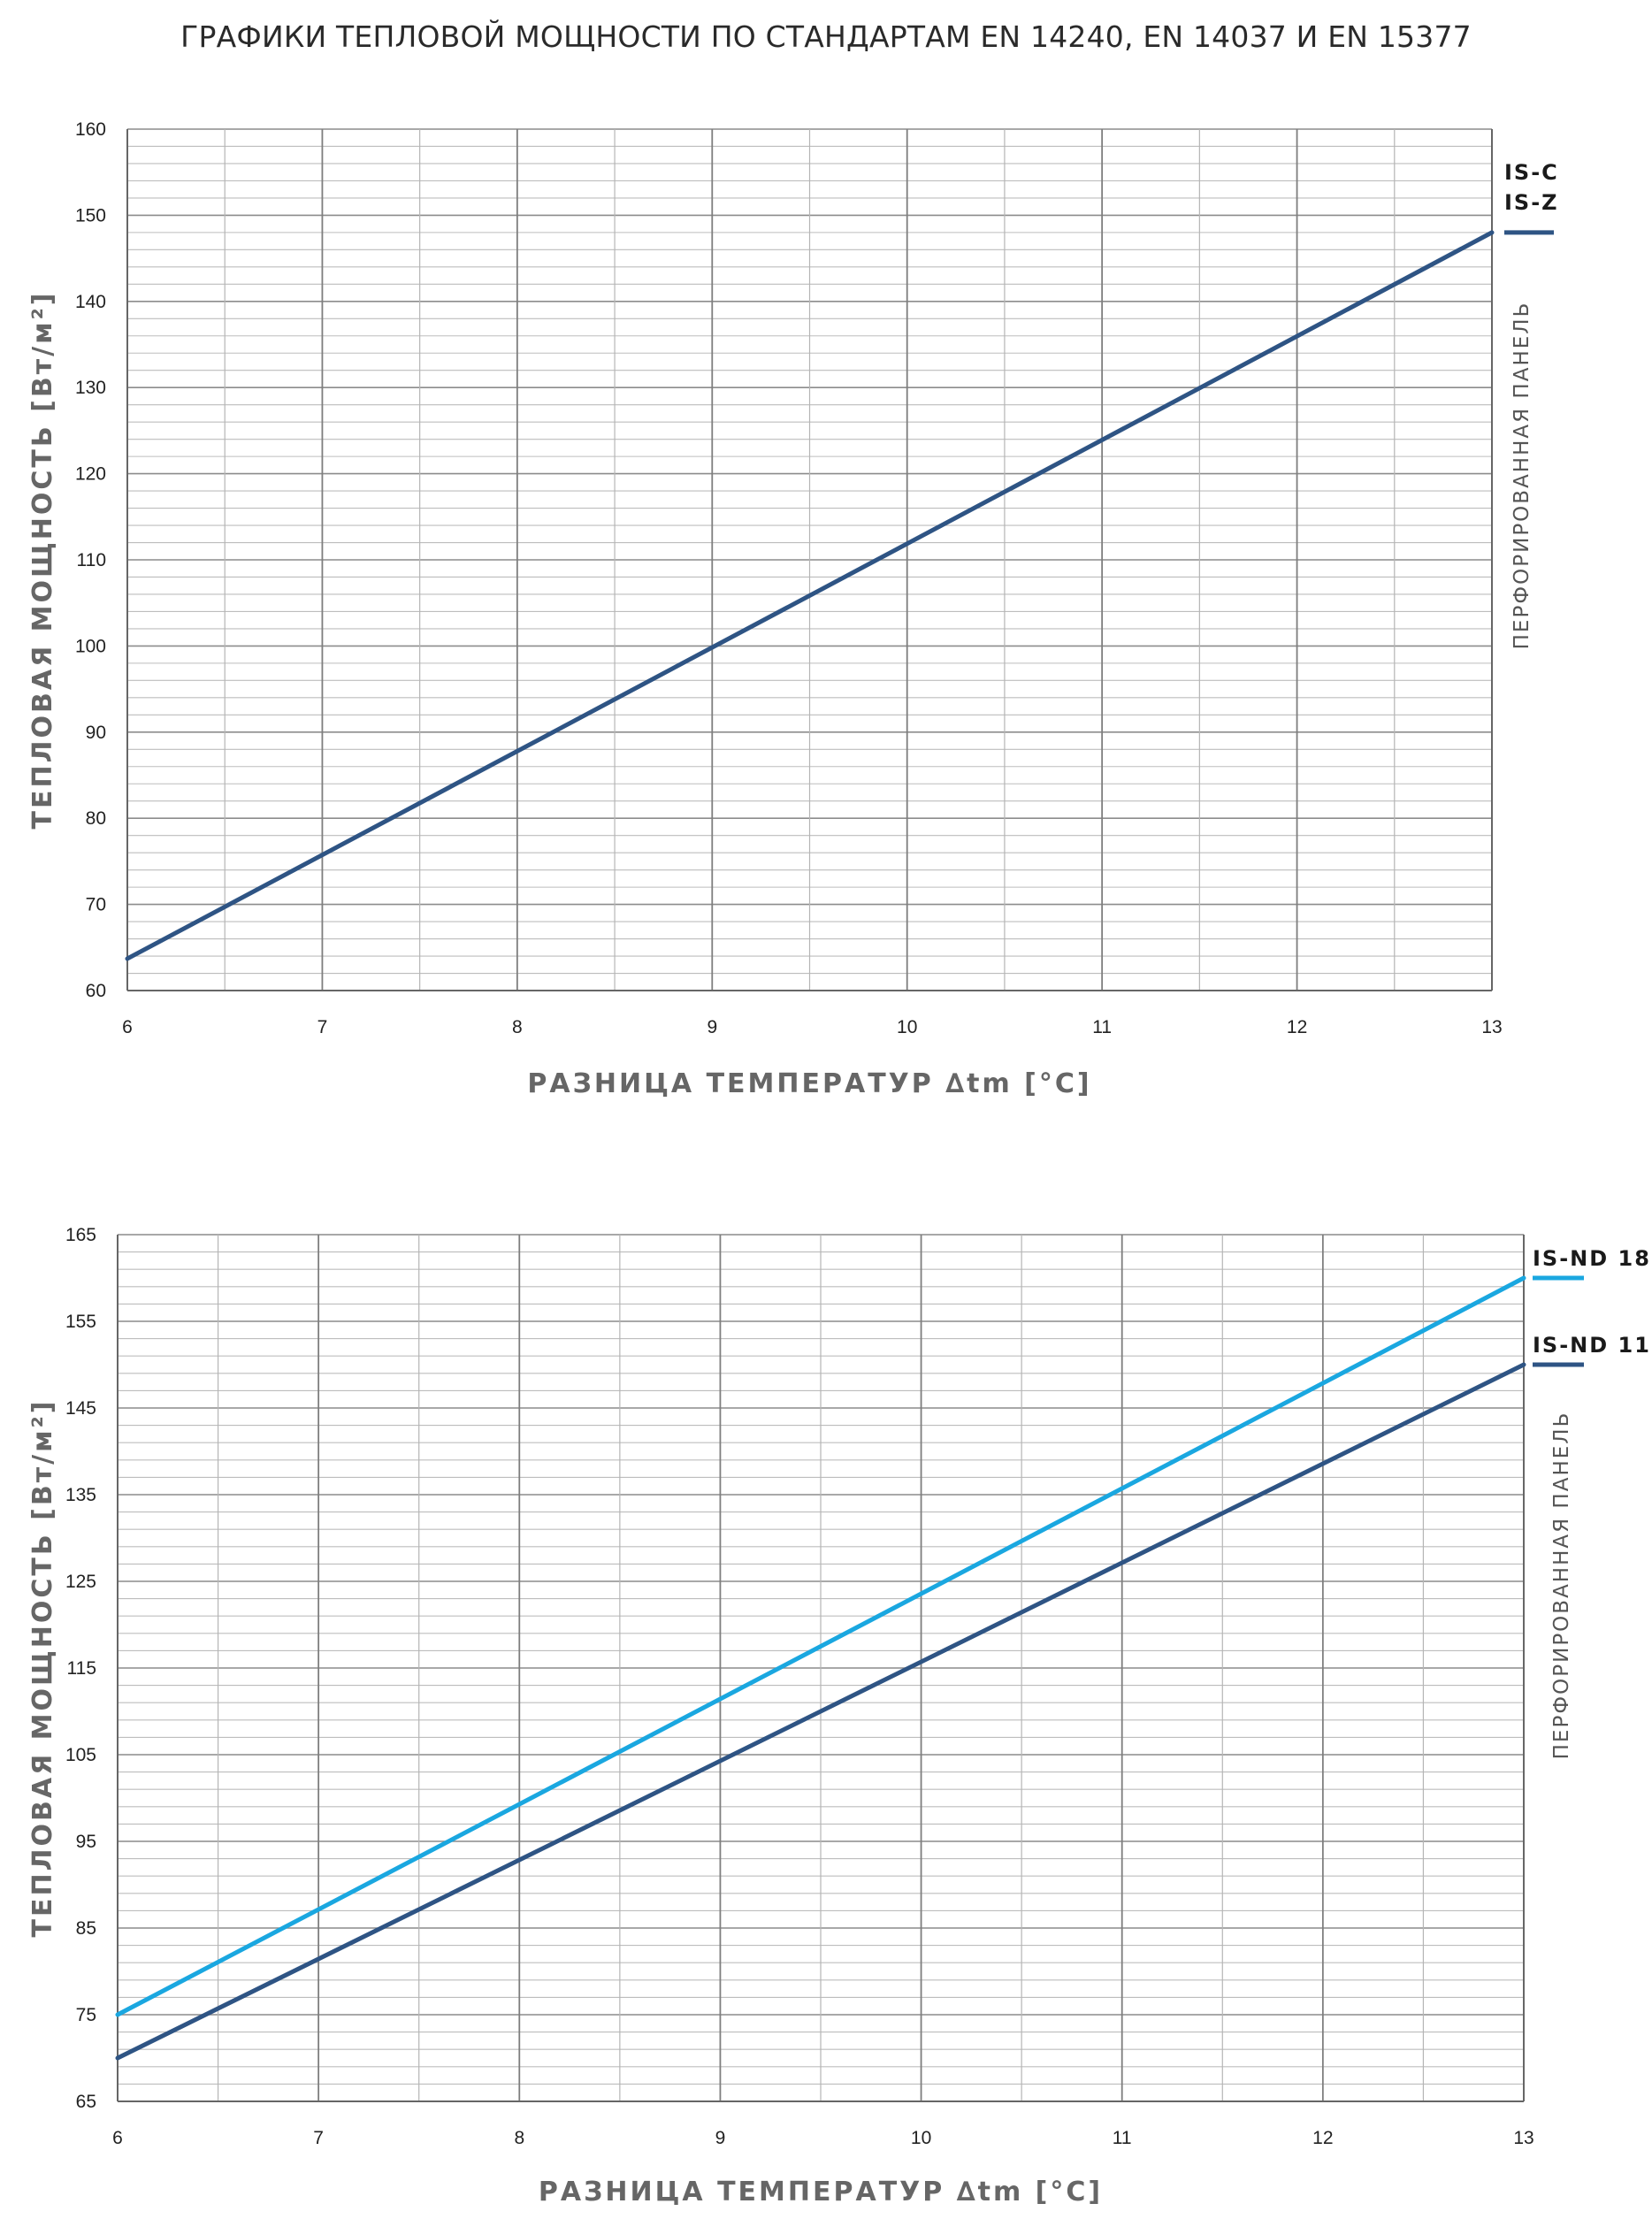  What do you see at coordinates (91, 129) in the screenshot?
I see `y-tick-label: 160` at bounding box center [91, 129].